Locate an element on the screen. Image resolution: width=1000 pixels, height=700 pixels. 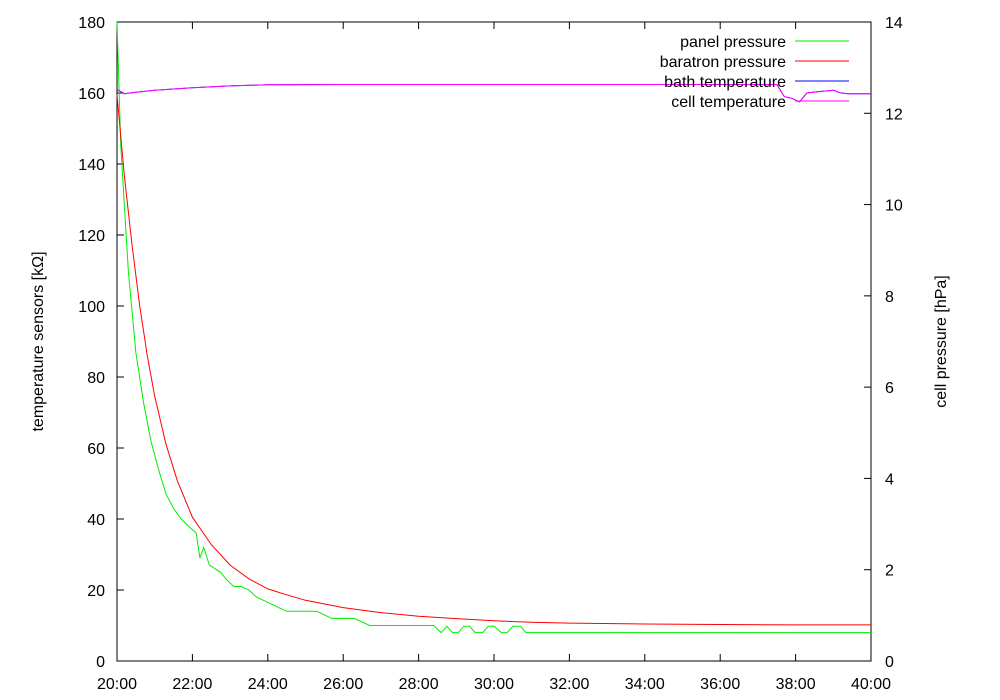
legend-label: panel pressure is located at coordinates (733, 42).